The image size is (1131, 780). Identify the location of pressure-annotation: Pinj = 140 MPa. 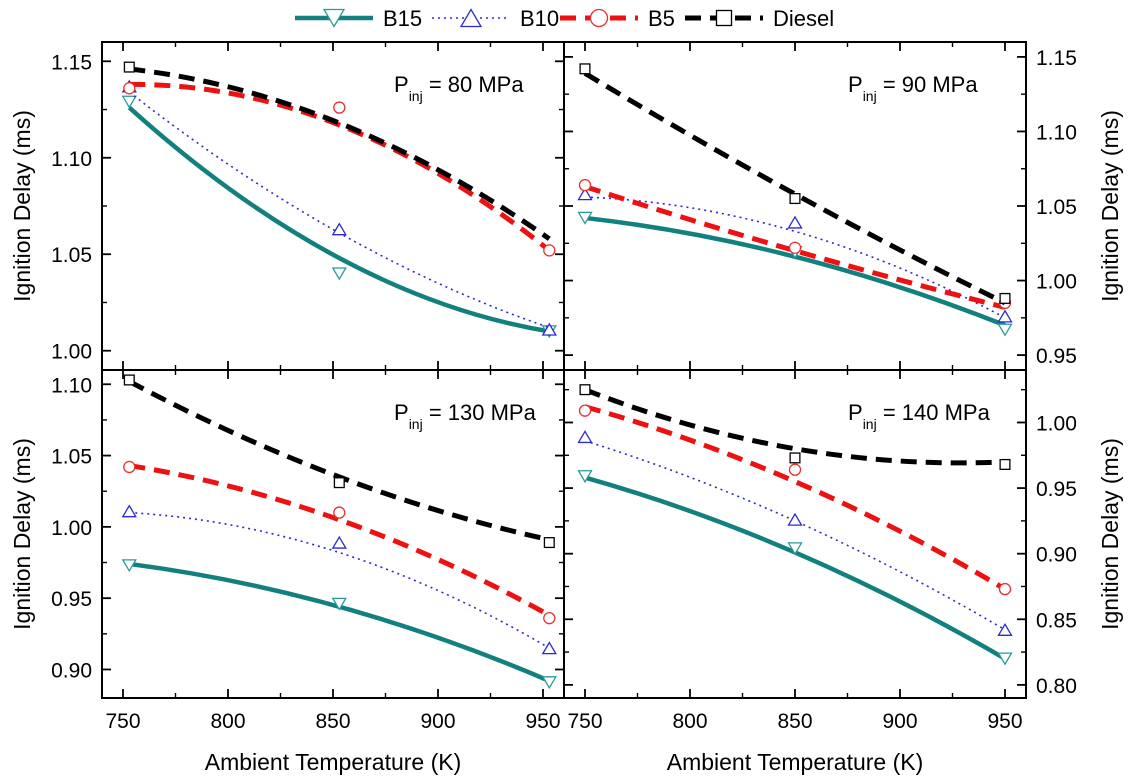
(919, 416).